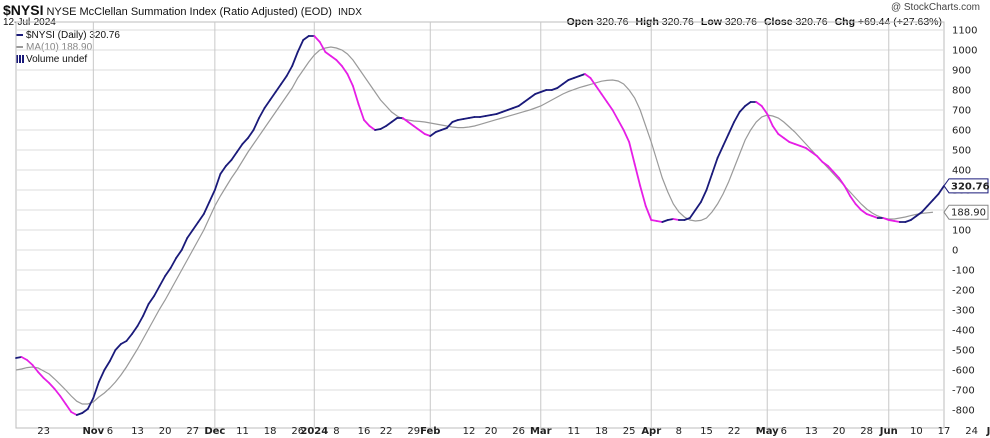 This screenshot has height=438, width=990. I want to click on y-tick-label: 100, so click(961, 231).